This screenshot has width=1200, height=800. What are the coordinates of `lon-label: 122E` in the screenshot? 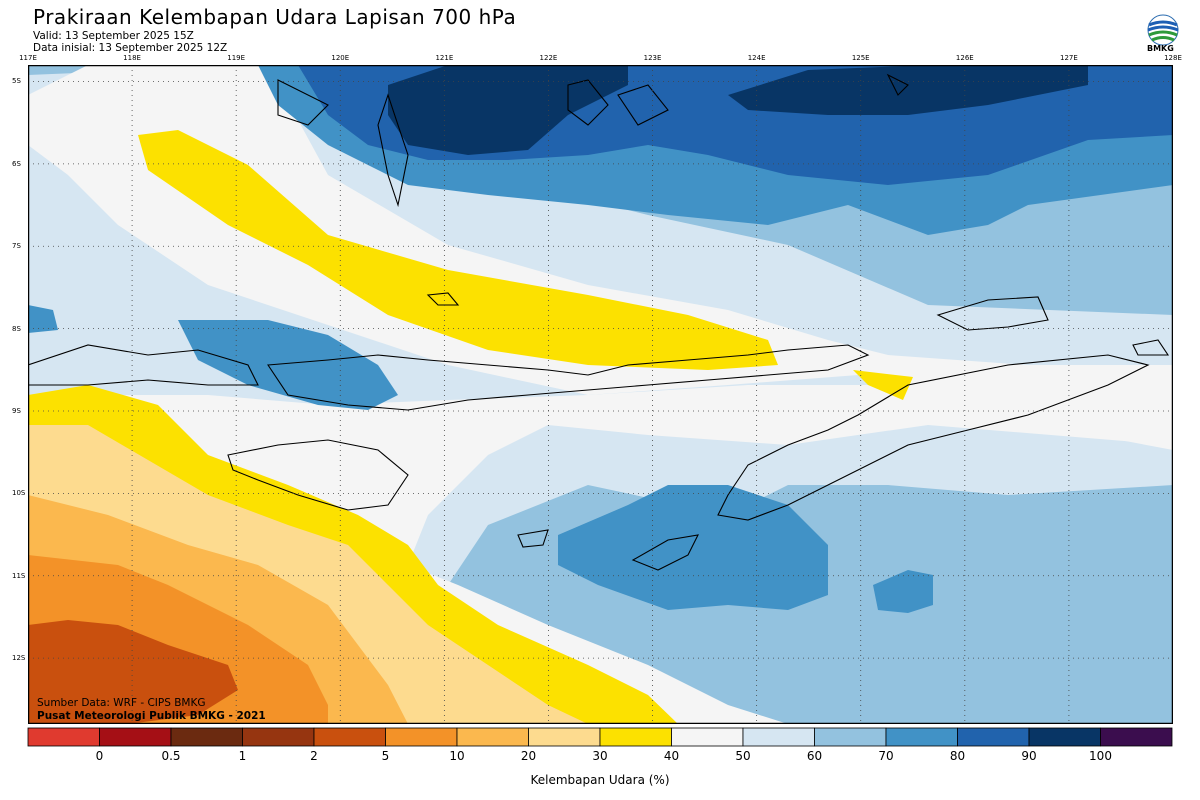 It's located at (548, 58).